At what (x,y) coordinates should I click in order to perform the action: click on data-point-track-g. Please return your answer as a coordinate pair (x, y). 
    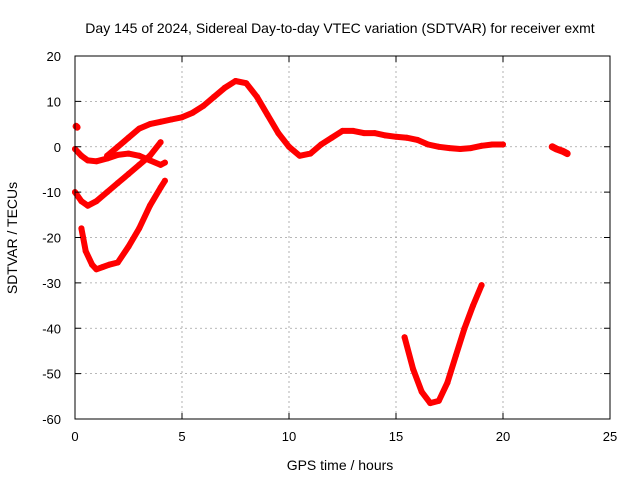
    Looking at the image, I should click on (77, 127).